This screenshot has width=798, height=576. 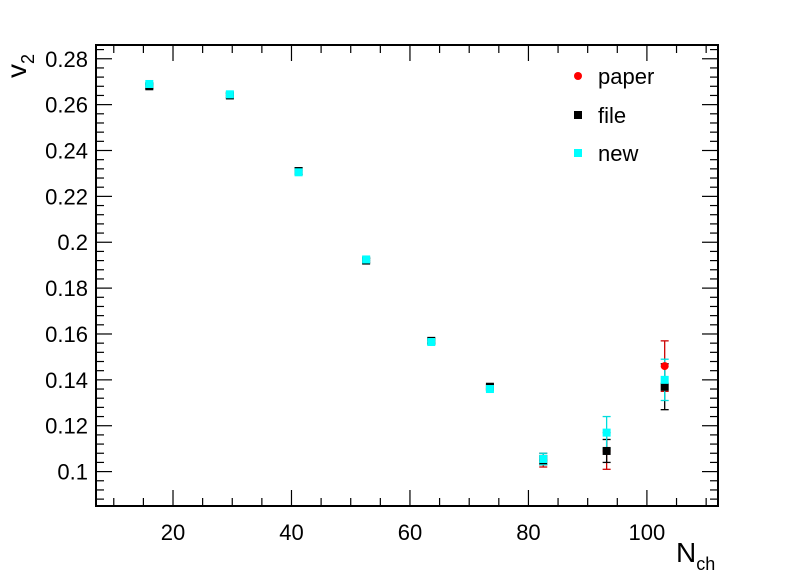 I want to click on x-tick-label: 40, so click(x=291, y=532).